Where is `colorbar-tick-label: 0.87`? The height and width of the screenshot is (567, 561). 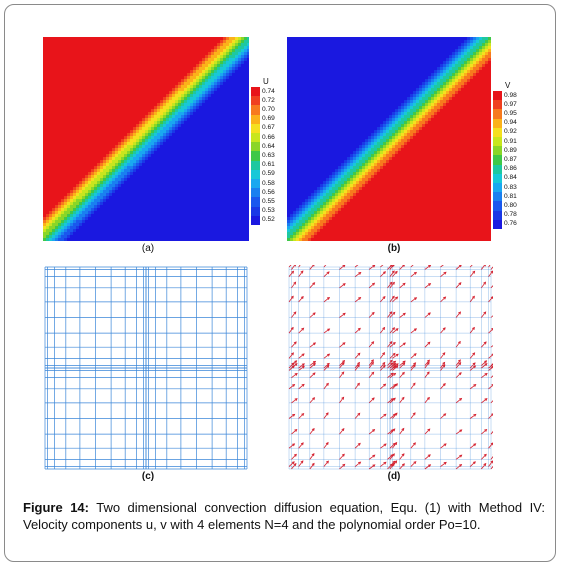
colorbar-tick-label: 0.87 is located at coordinates (510, 159).